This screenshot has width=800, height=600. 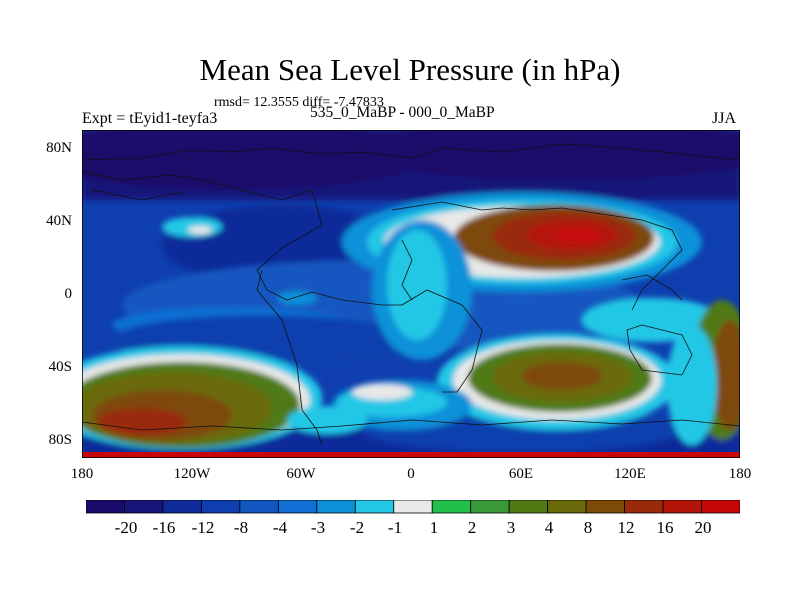 What do you see at coordinates (142, 422) in the screenshot?
I see `south-pacific-high-core` at bounding box center [142, 422].